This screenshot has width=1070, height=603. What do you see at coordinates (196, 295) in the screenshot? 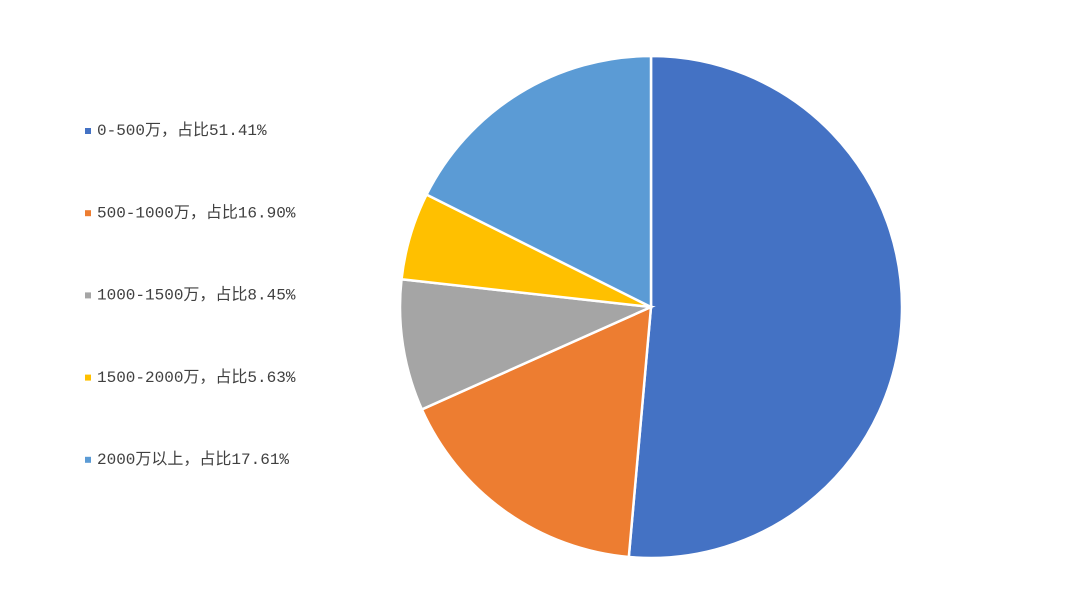
I see `legend-label: 1000-1500万，占比8.45%` at bounding box center [196, 295].